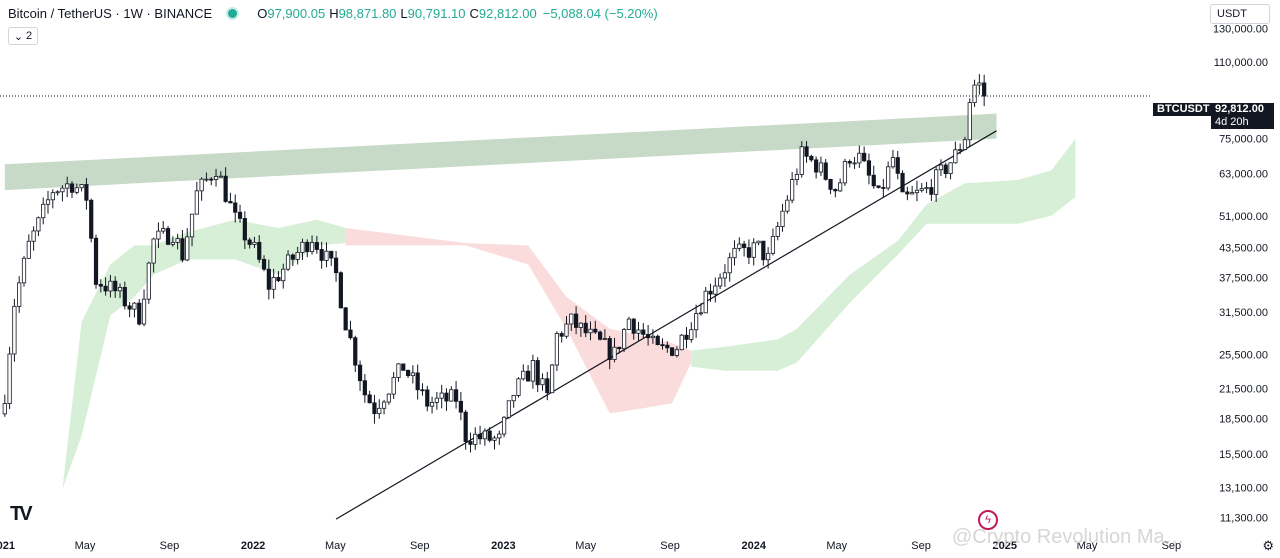 The image size is (1280, 558). What do you see at coordinates (420, 546) in the screenshot?
I see `x-tick-label: Sep` at bounding box center [420, 546].